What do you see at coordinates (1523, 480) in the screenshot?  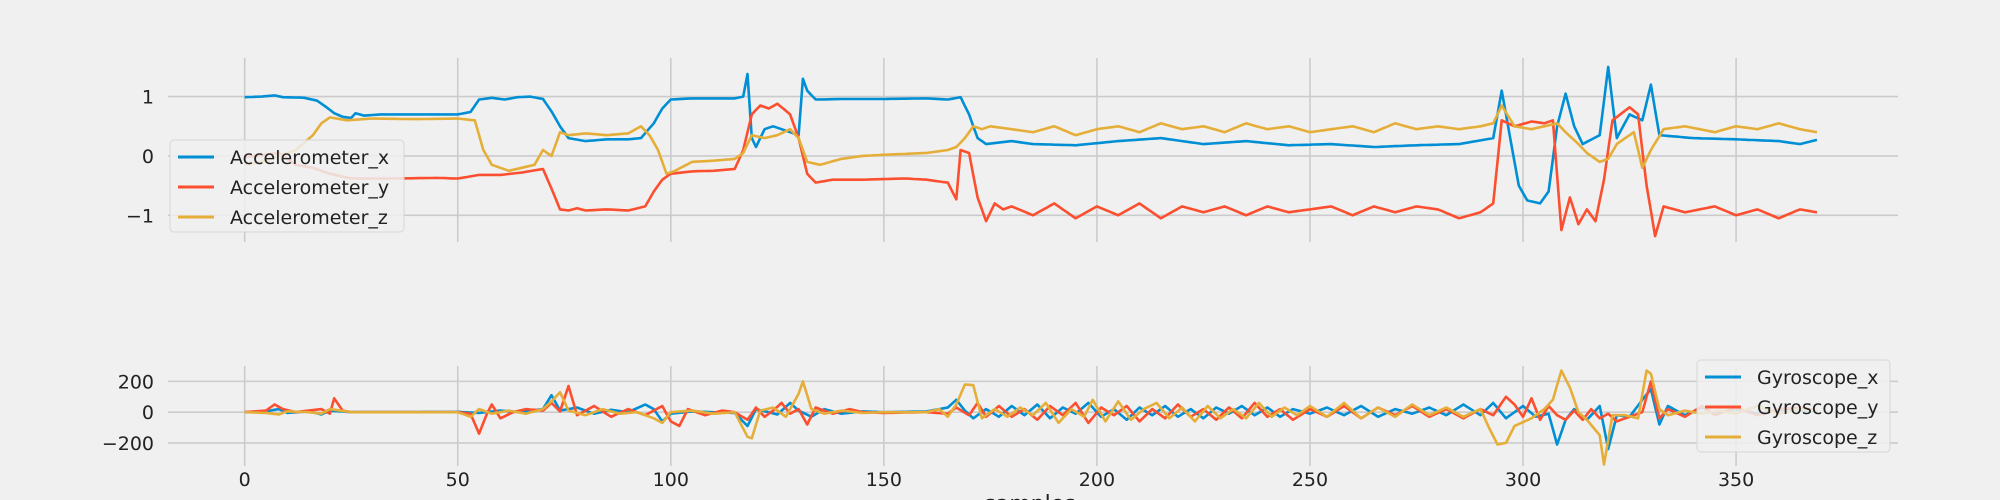 I see `x-tick-label: 300` at bounding box center [1523, 480].